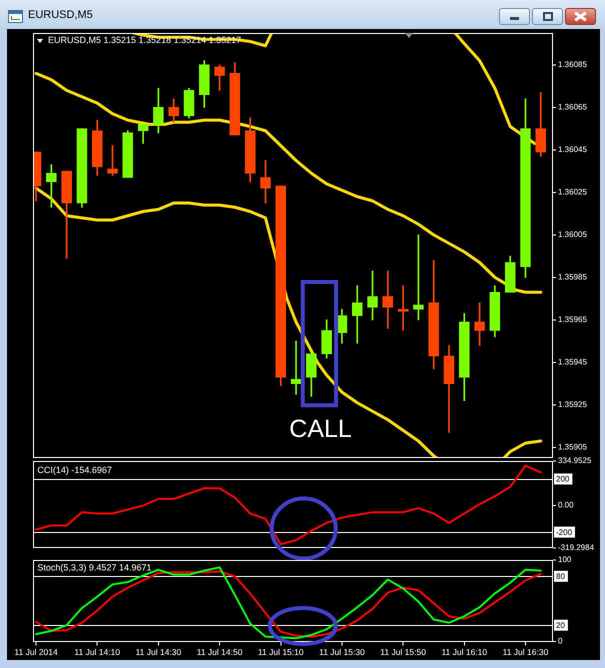 Image resolution: width=605 pixels, height=668 pixels. What do you see at coordinates (342, 651) in the screenshot?
I see `x-tick-label: 11 Jul 15:30` at bounding box center [342, 651].